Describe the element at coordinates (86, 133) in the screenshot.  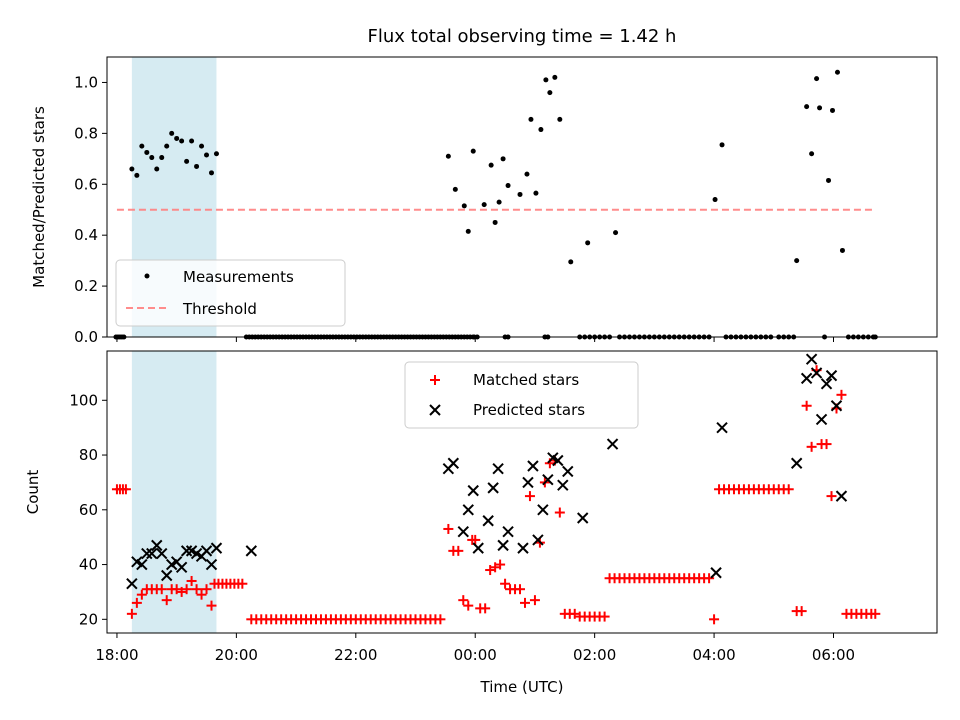
I see `y-tick-label: 0.8` at that location.